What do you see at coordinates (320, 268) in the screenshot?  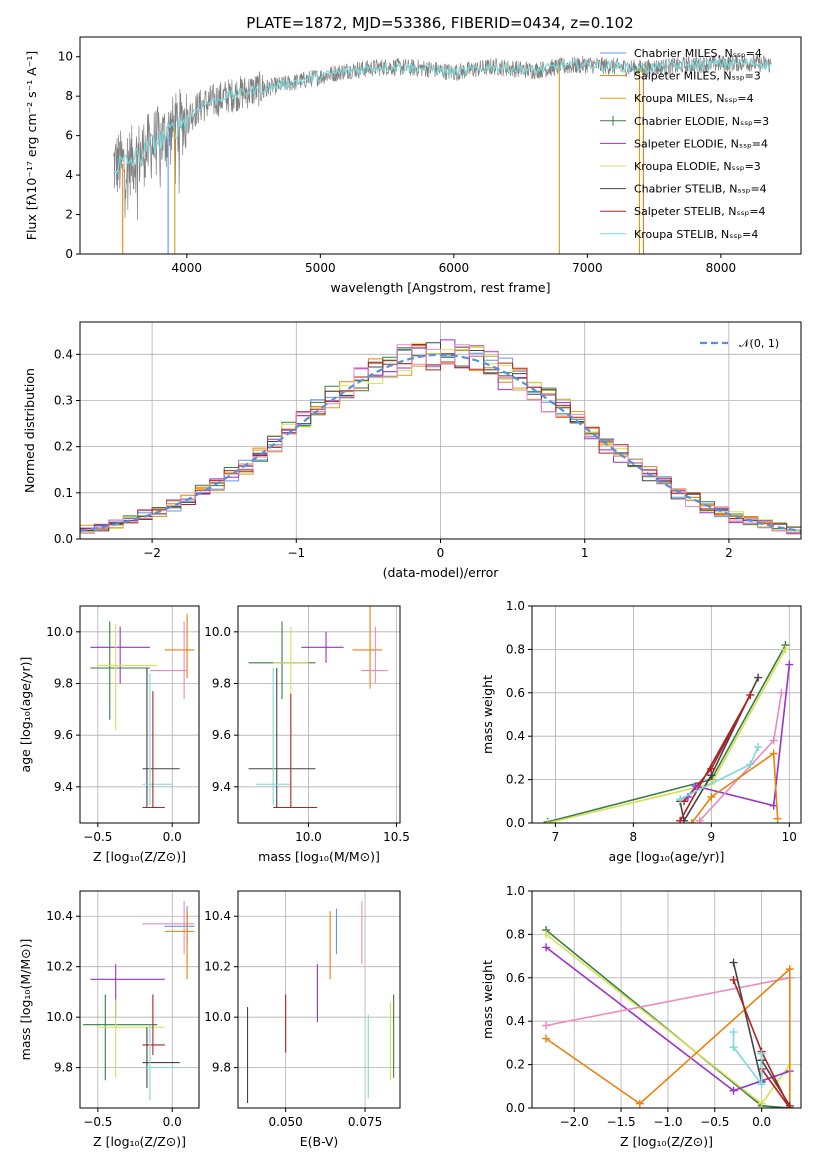 I see `x-tick-label: 5000` at bounding box center [320, 268].